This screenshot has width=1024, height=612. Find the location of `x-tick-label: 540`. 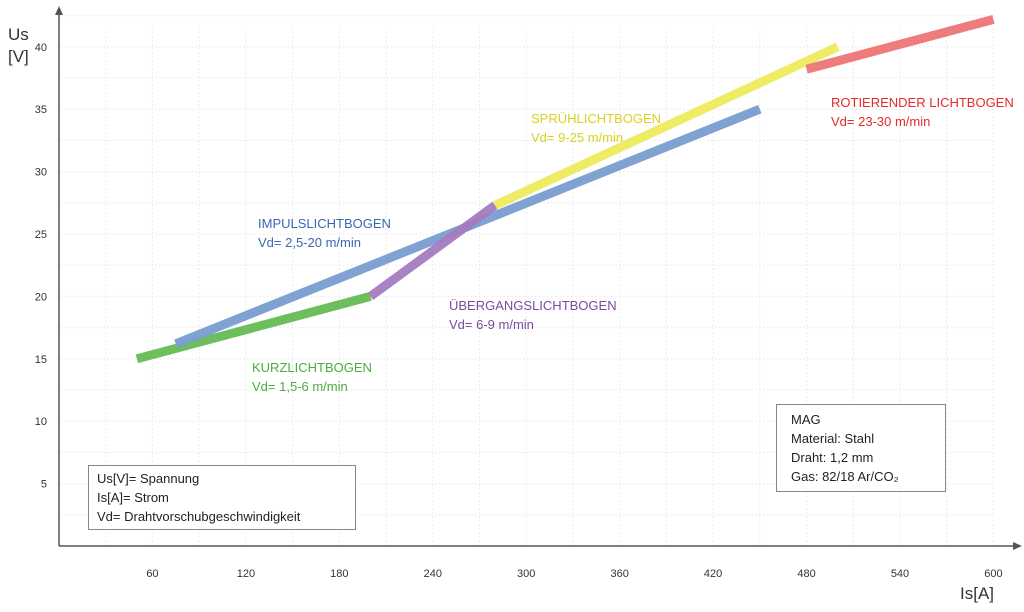

x-tick-label: 540 is located at coordinates (900, 574).